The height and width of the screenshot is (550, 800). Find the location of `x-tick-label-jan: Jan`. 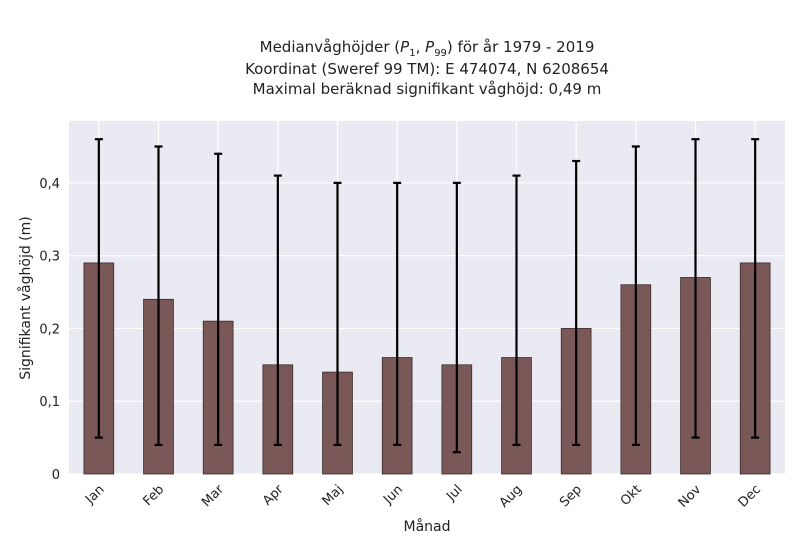

x-tick-label-jan: Jan is located at coordinates (94, 494).